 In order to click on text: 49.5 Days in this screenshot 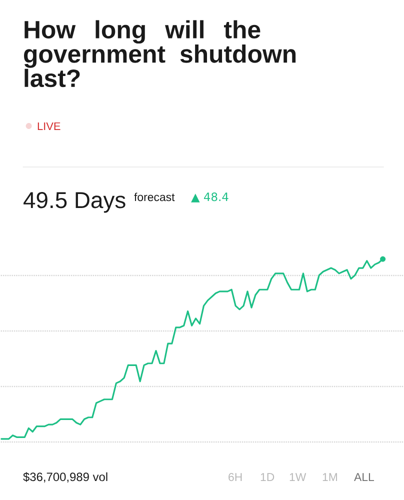, I will do `click(74, 202)`.